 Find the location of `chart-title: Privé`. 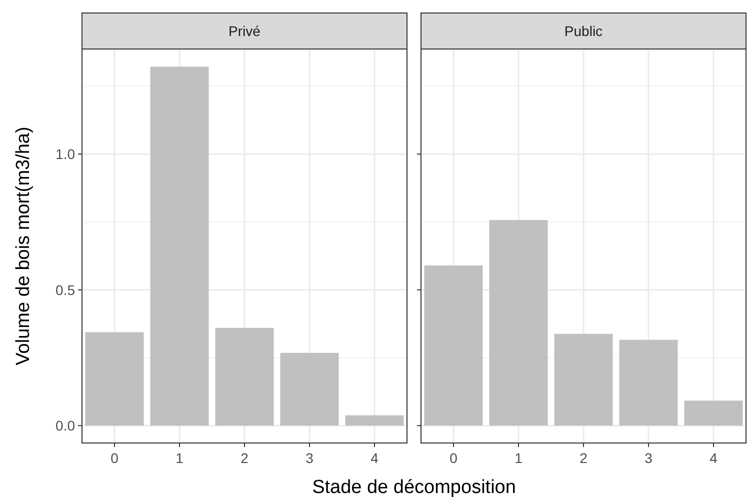

chart-title: Privé is located at coordinates (244, 31).